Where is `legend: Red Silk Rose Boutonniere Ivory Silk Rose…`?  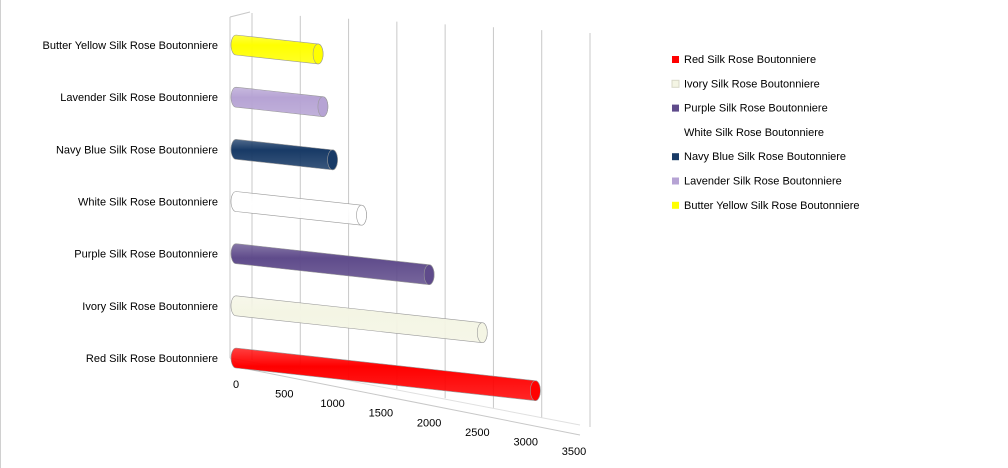 legend: Red Silk Rose Boutonniere Ivory Silk Rose… is located at coordinates (765, 133).